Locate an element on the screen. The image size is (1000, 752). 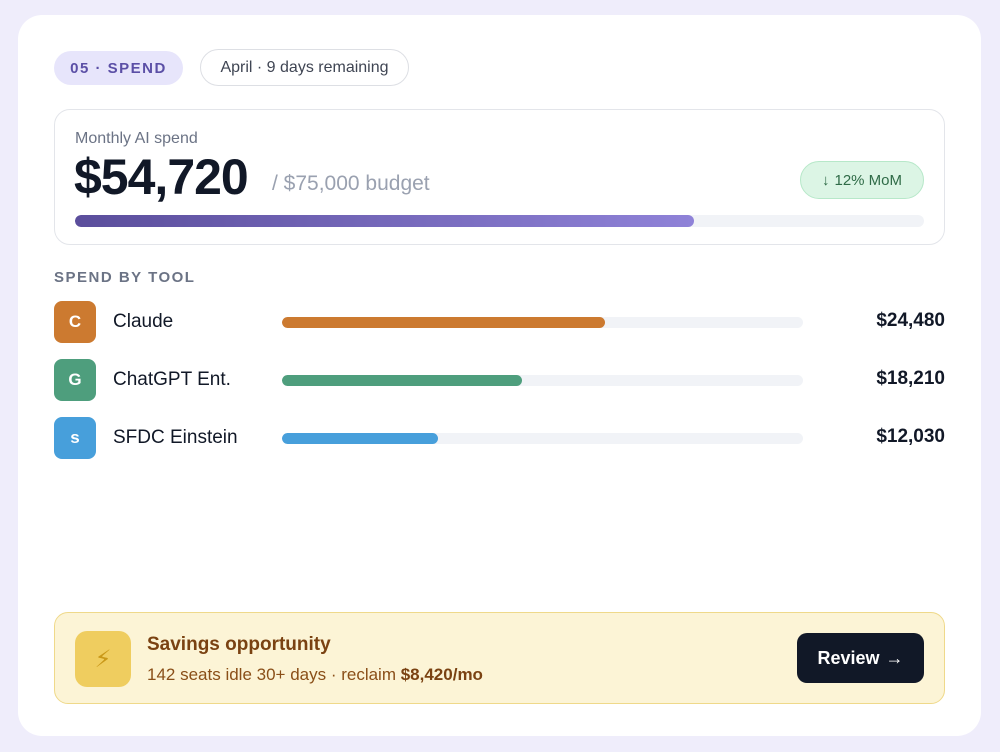
period-badge: April · 9 days remaining is located at coordinates (304, 67).